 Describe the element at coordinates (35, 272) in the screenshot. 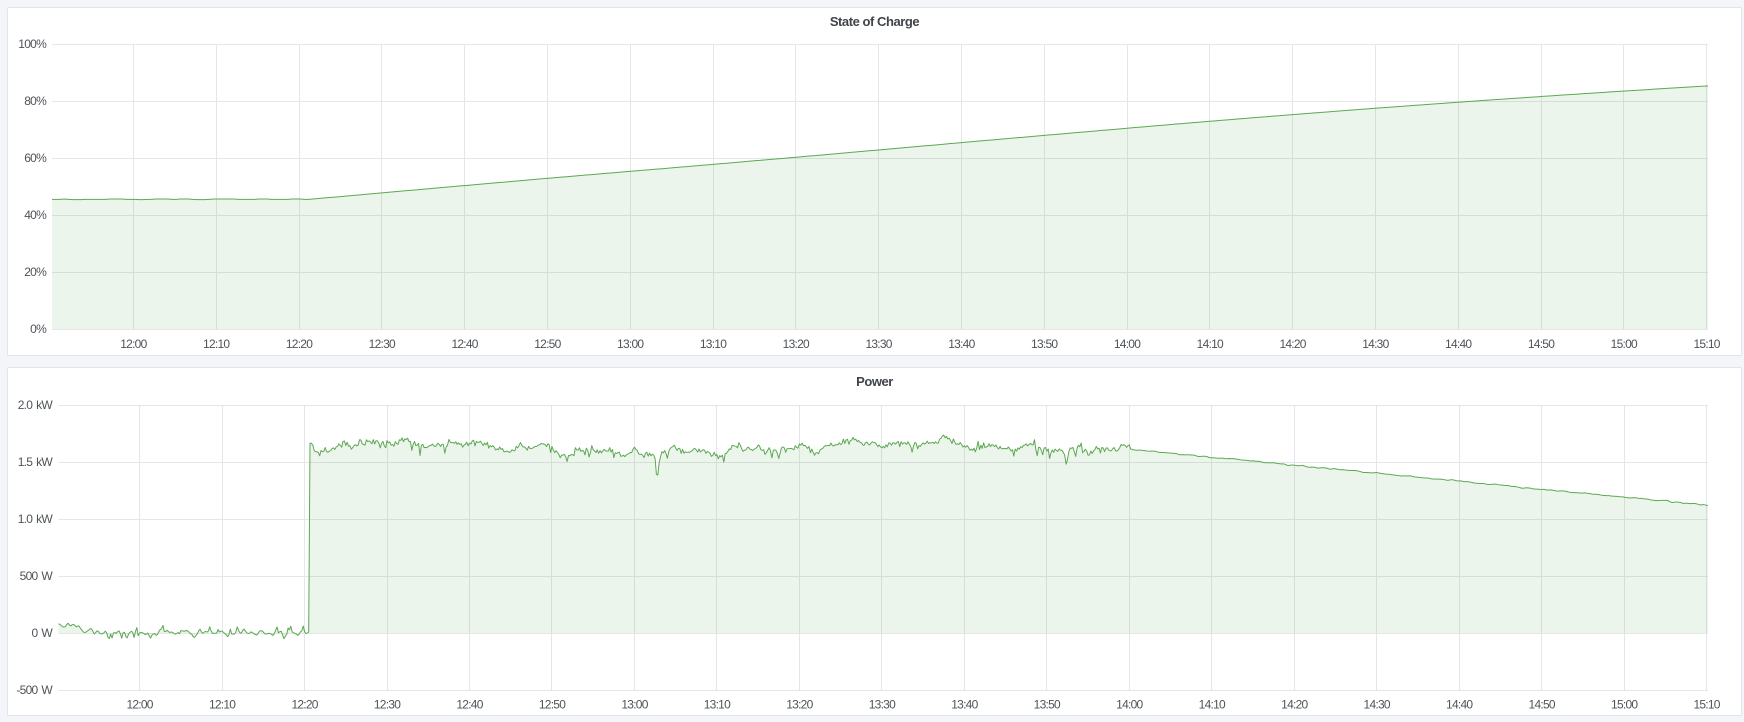

I see `svg-text: 20%` at that location.